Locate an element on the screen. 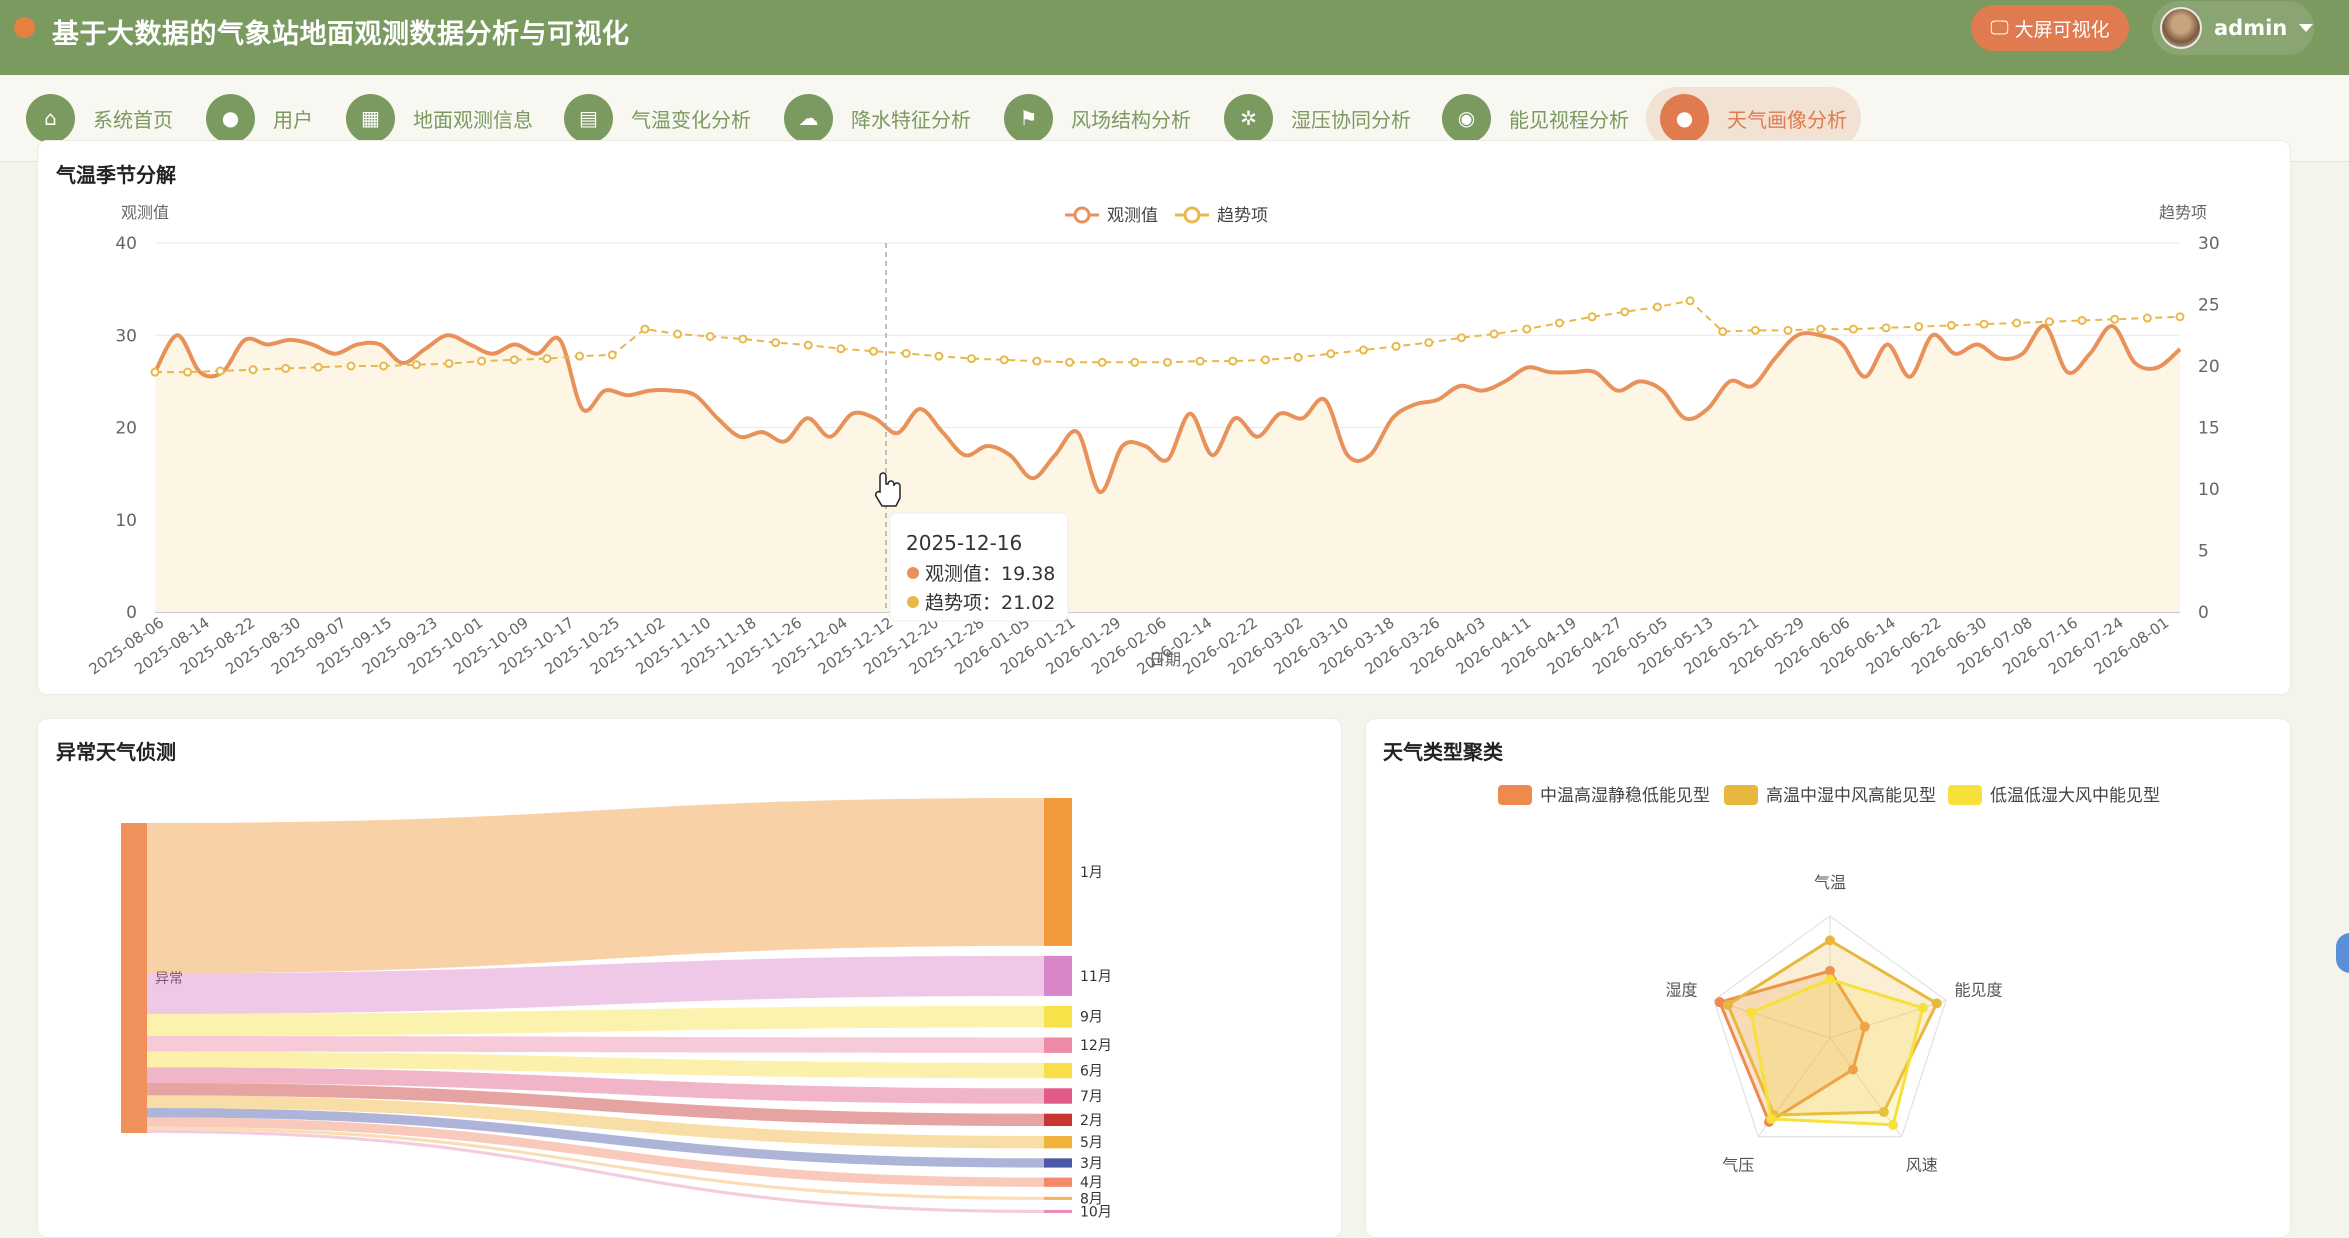 Image resolution: width=2349 pixels, height=1238 pixels. nav-item-precipitation: ☁ 降水特征分析 is located at coordinates (877, 118).